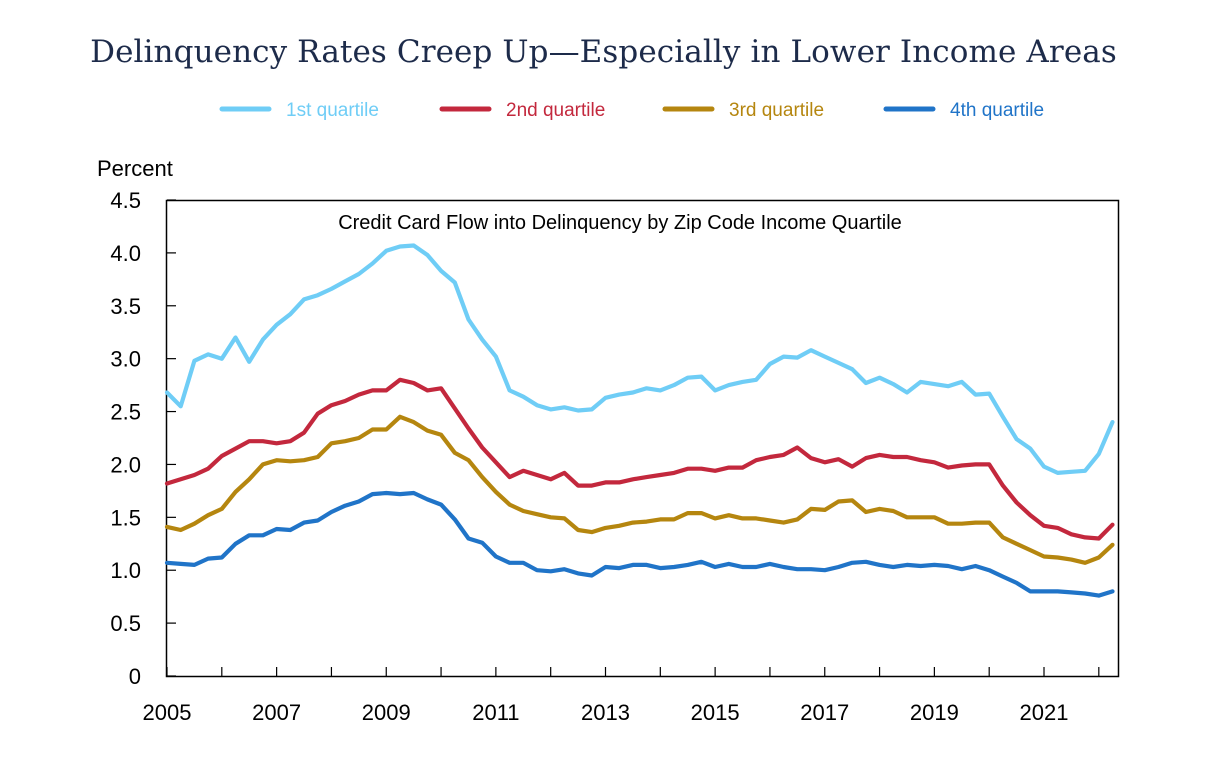 Image resolution: width=1207 pixels, height=763 pixels. I want to click on x-axis: 2005 2007 2009 2011 2013 2015 2017 2019 2021, so click(621, 696).